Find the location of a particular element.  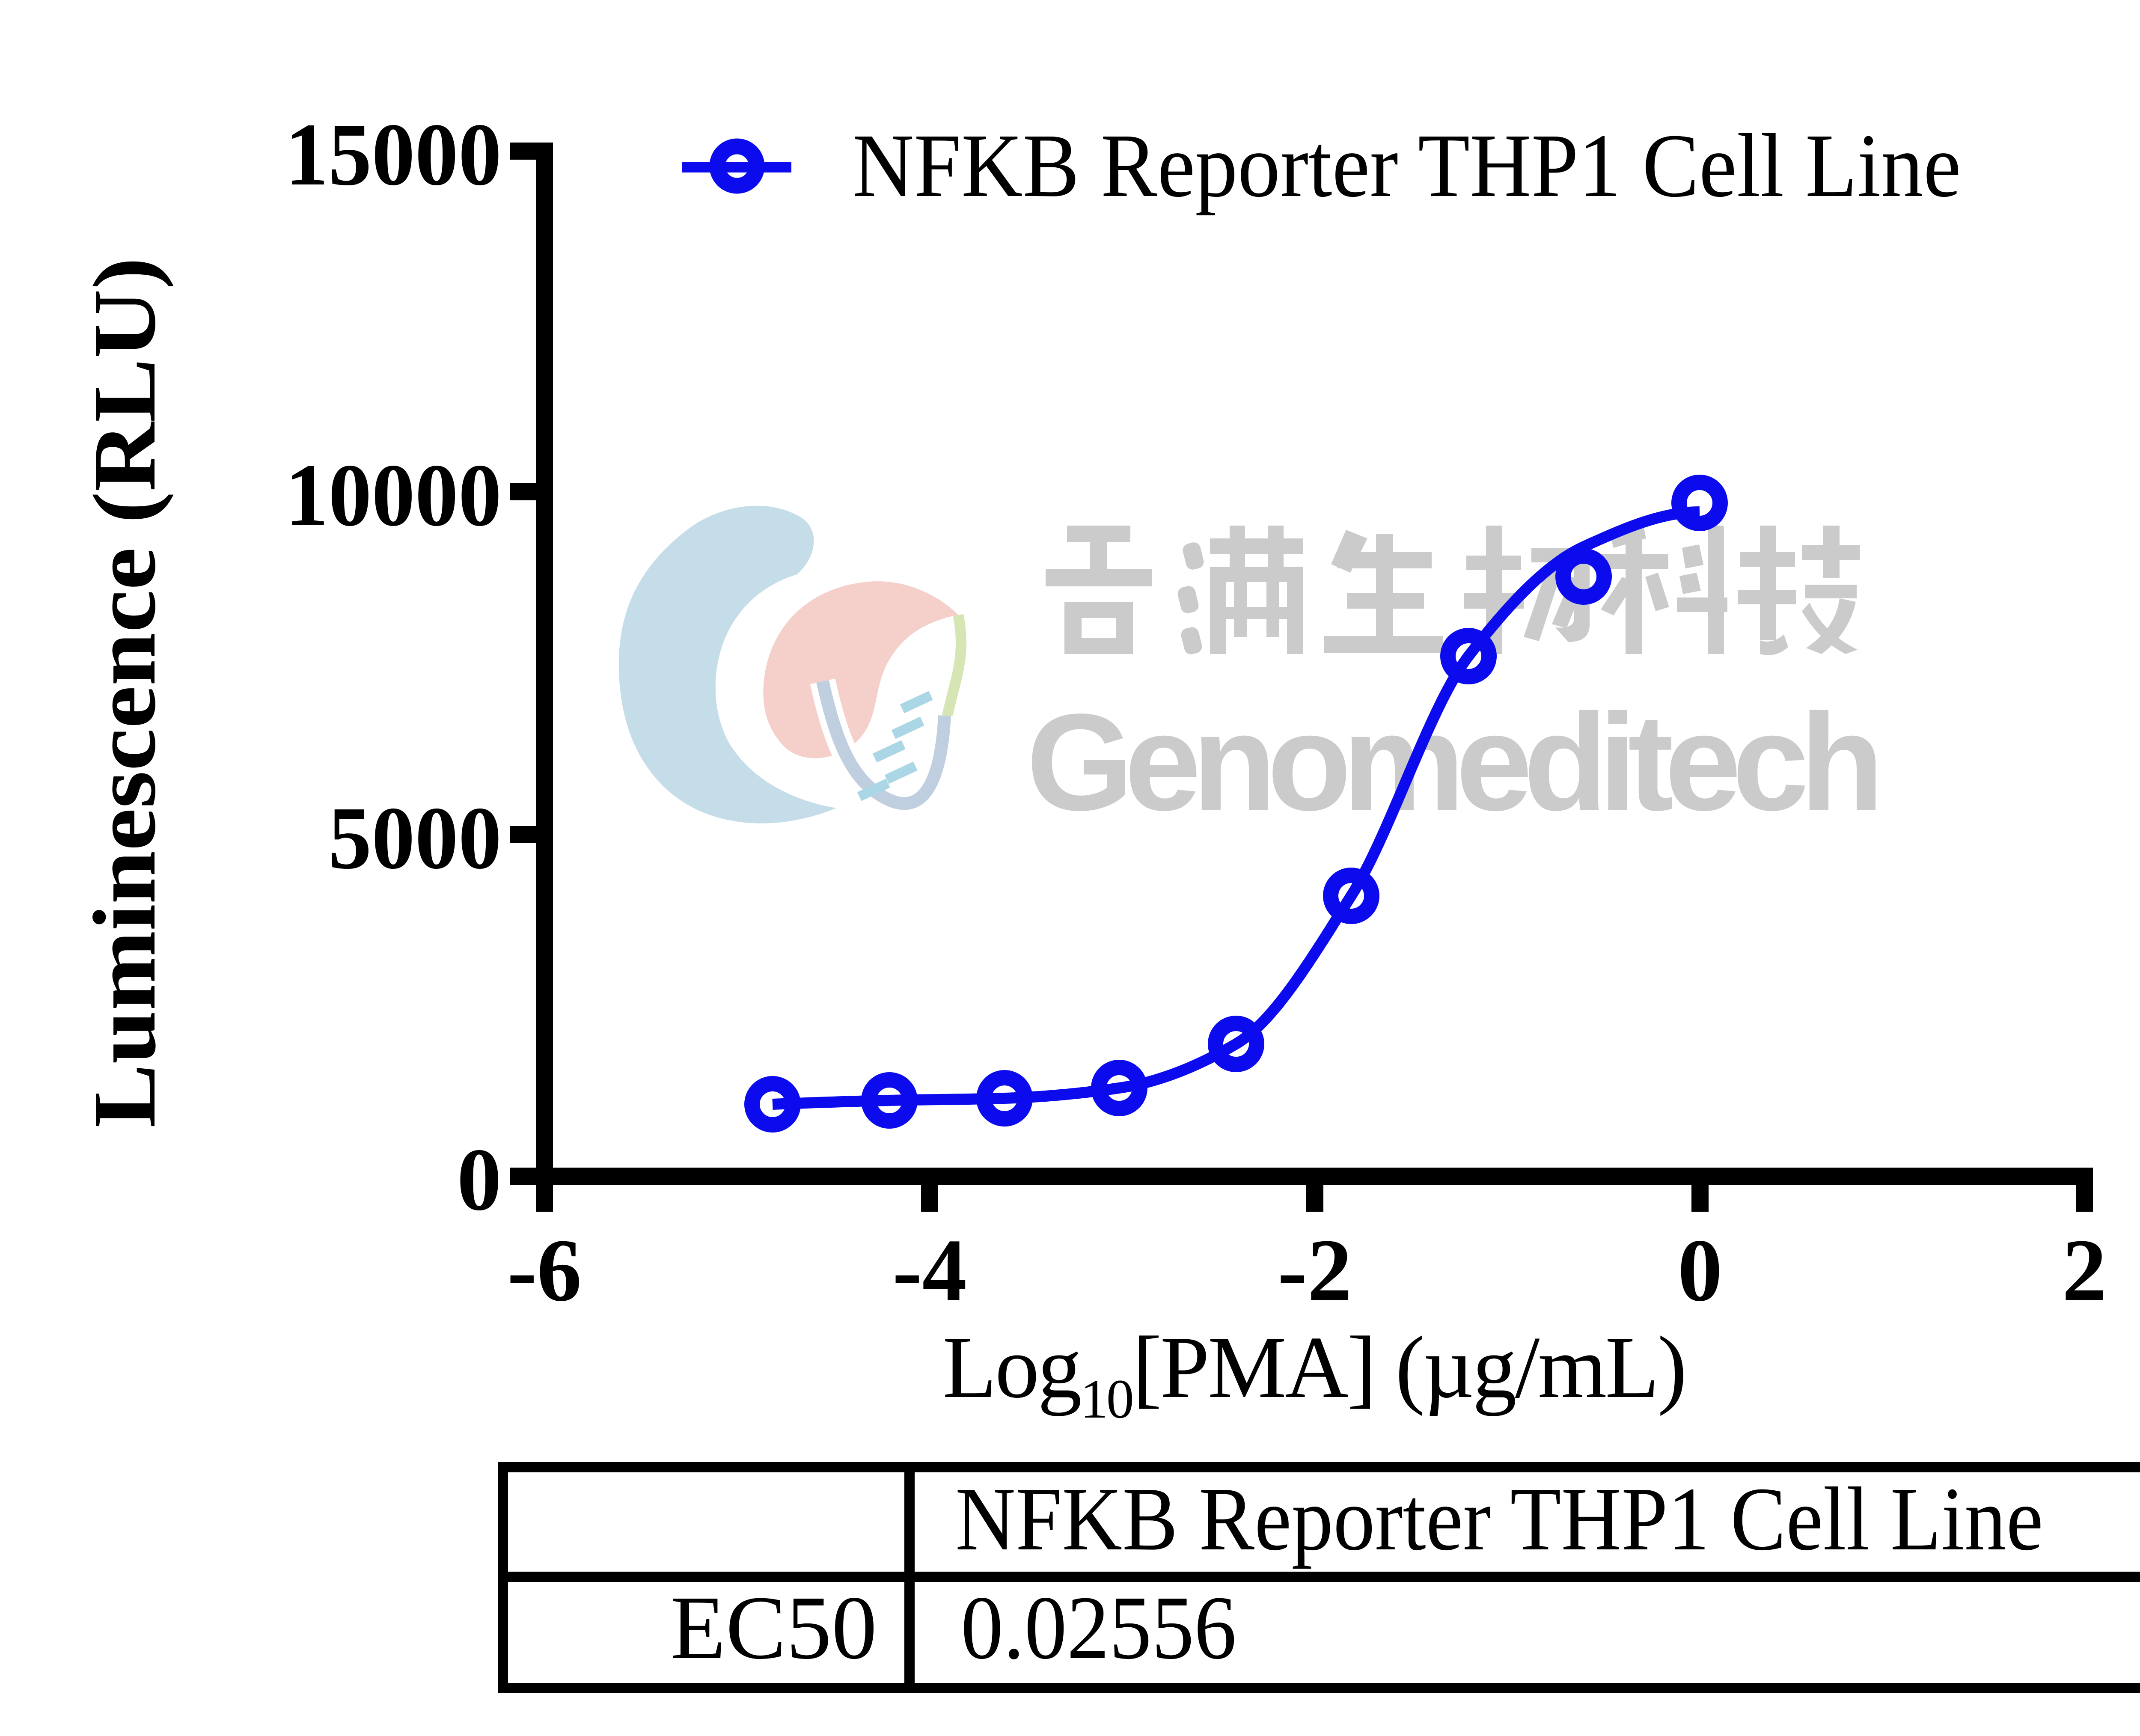

svg-text: 2 is located at coordinates (2084, 1270).